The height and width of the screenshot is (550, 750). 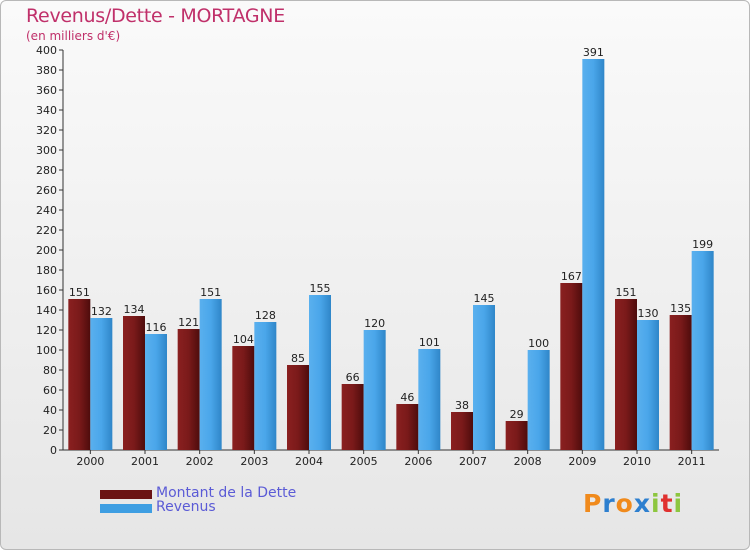 What do you see at coordinates (126, 508) in the screenshot?
I see `legend-swatch-revenus` at bounding box center [126, 508].